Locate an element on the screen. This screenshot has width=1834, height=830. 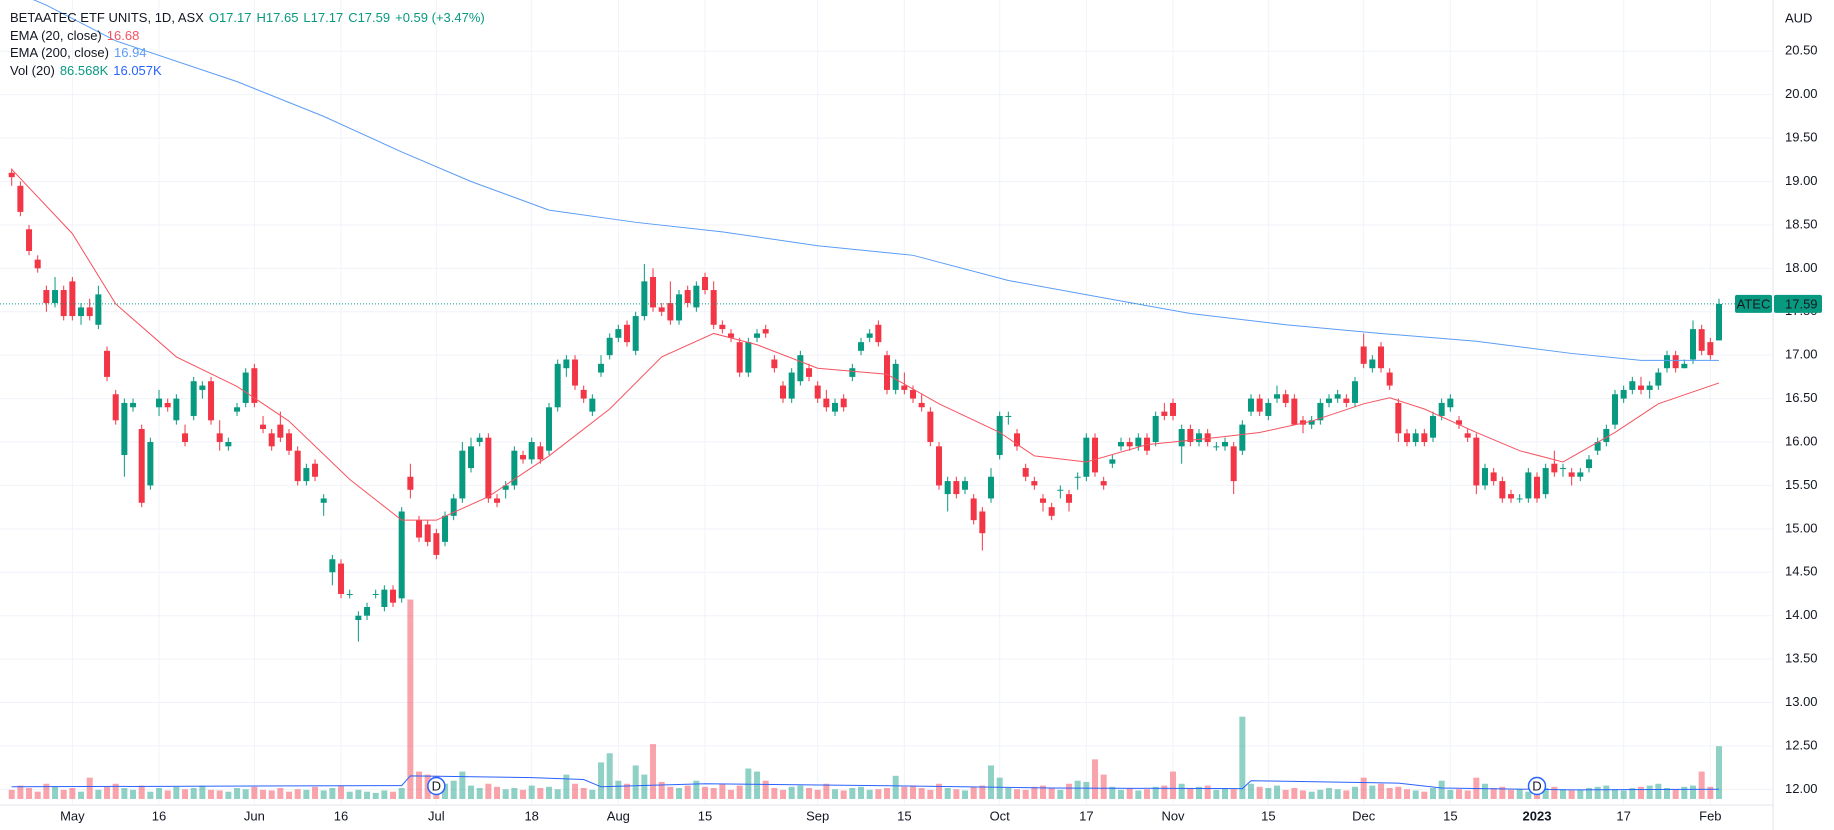
x-tick-label: Dec is located at coordinates (1364, 815).